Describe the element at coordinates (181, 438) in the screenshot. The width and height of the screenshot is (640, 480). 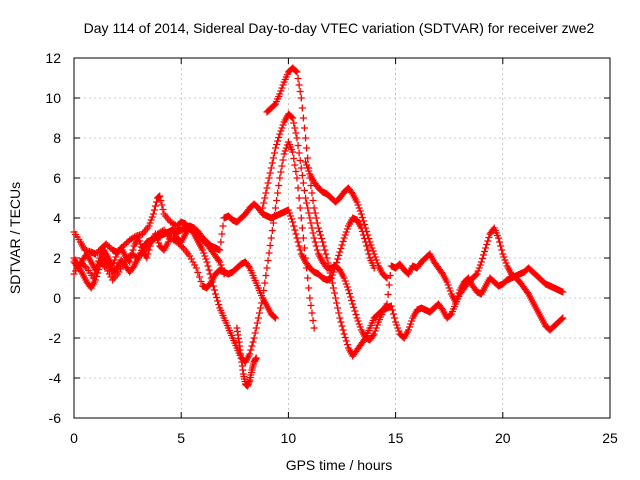
I see `x-tick-label: 5` at that location.